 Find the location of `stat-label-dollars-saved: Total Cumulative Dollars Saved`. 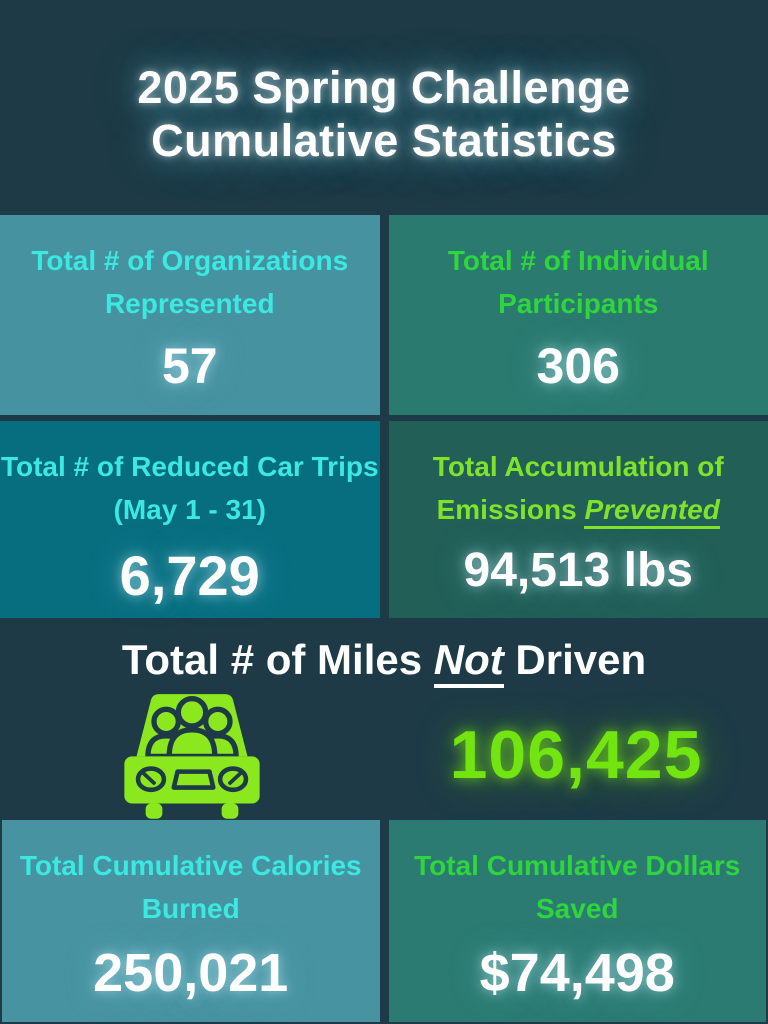

stat-label-dollars-saved: Total Cumulative Dollars Saved is located at coordinates (577, 887).